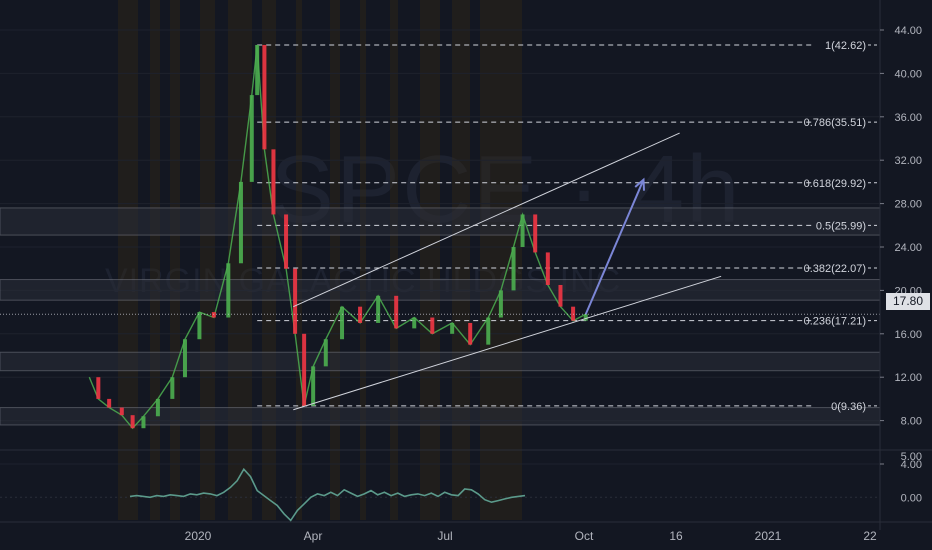 The image size is (932, 550). Describe the element at coordinates (639, 184) in the screenshot. I see `projection-arrow-head` at that location.